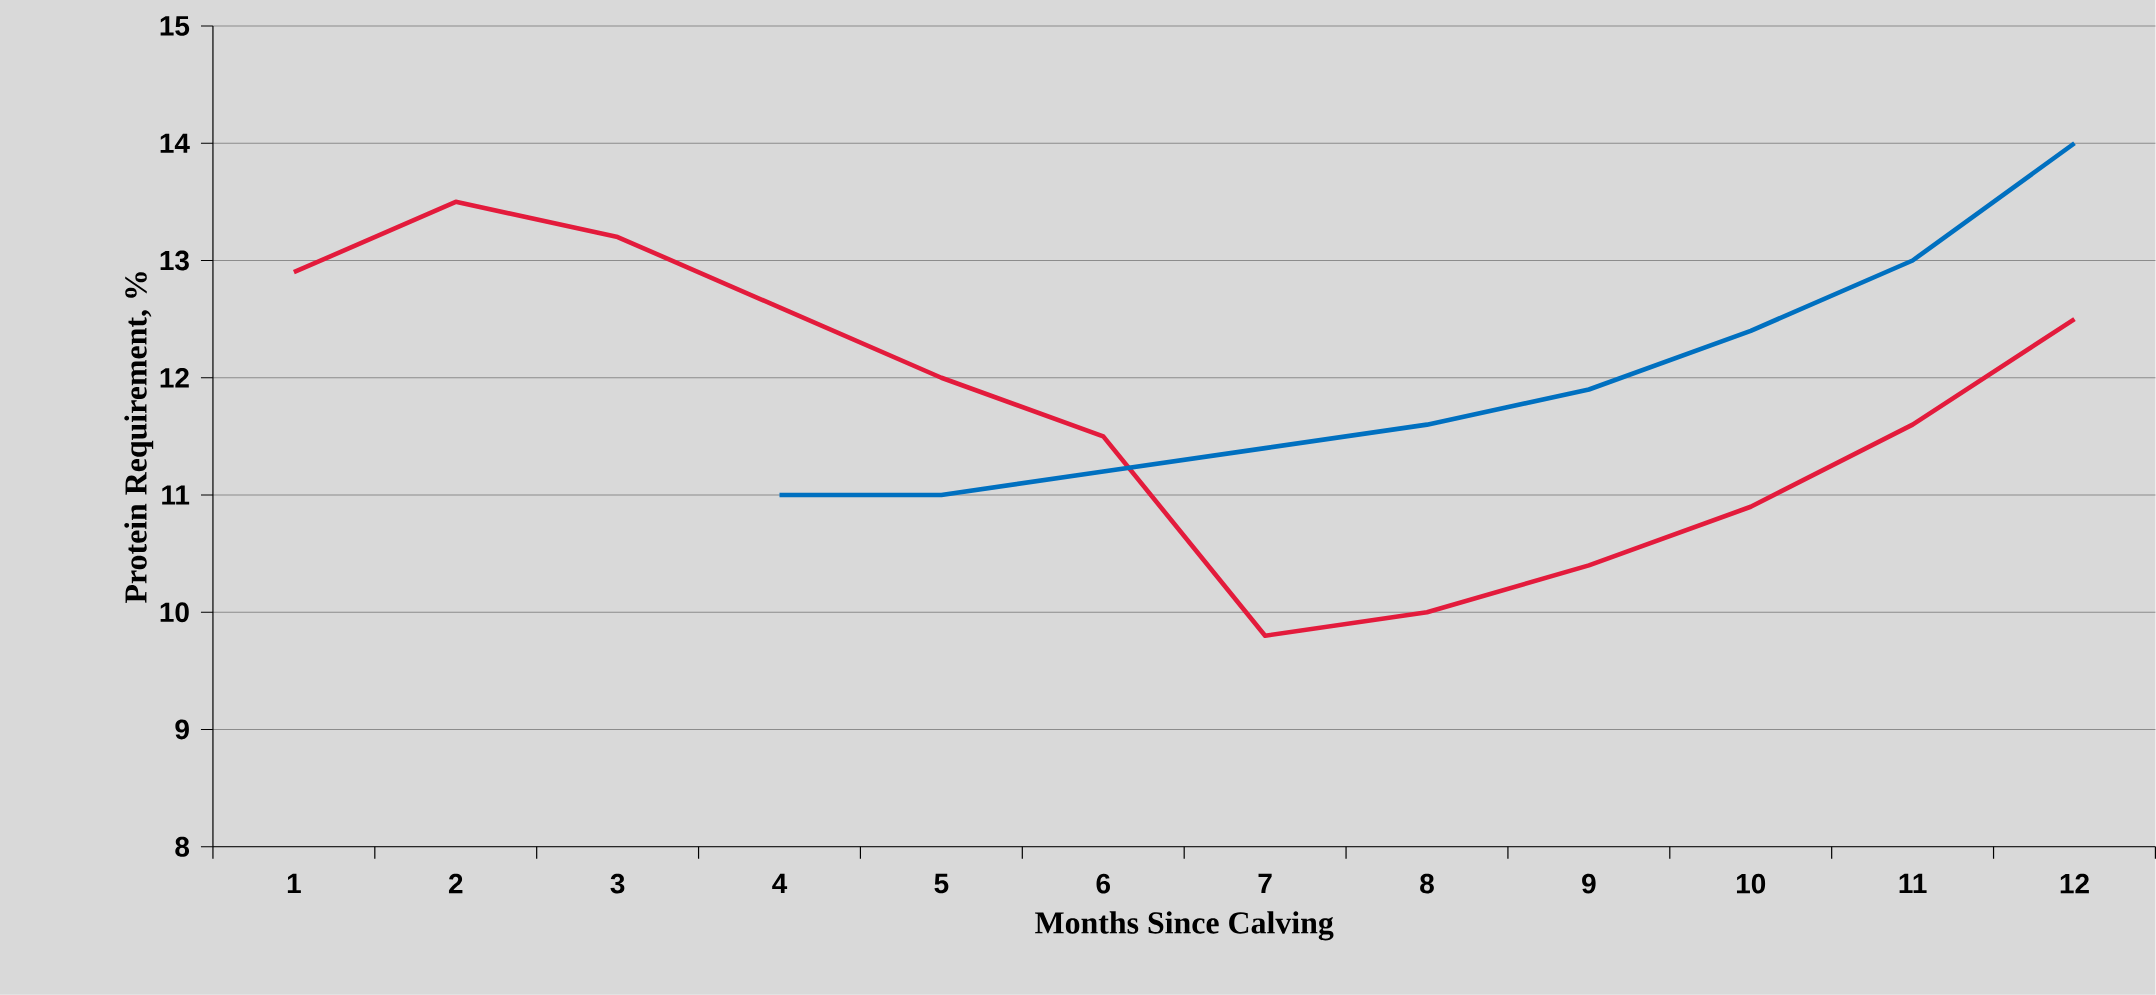 Image resolution: width=2156 pixels, height=995 pixels. Describe the element at coordinates (1184, 926) in the screenshot. I see `x-axis-title: Months Since Calving` at that location.